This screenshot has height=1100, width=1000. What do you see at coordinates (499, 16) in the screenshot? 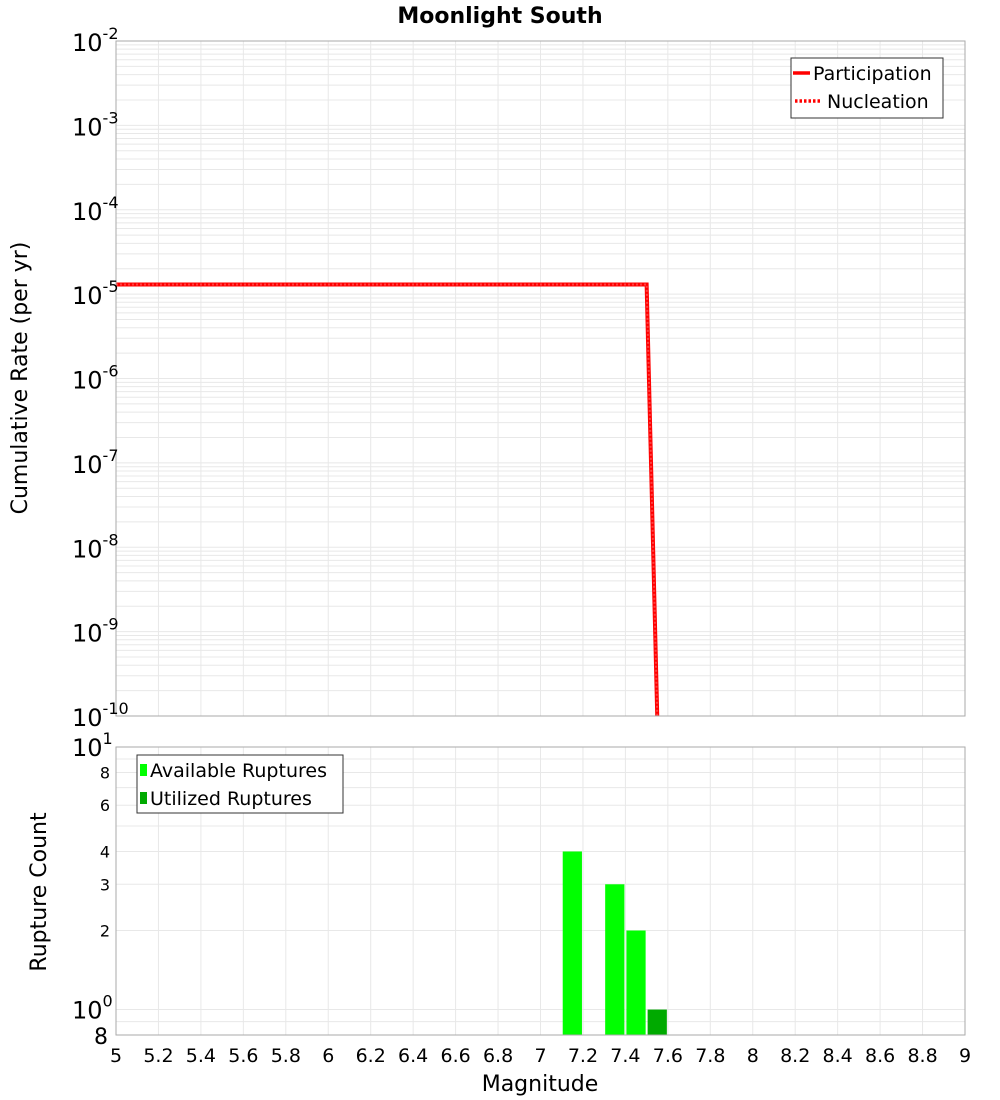
I see `chart-title: Moonlight South` at bounding box center [499, 16].